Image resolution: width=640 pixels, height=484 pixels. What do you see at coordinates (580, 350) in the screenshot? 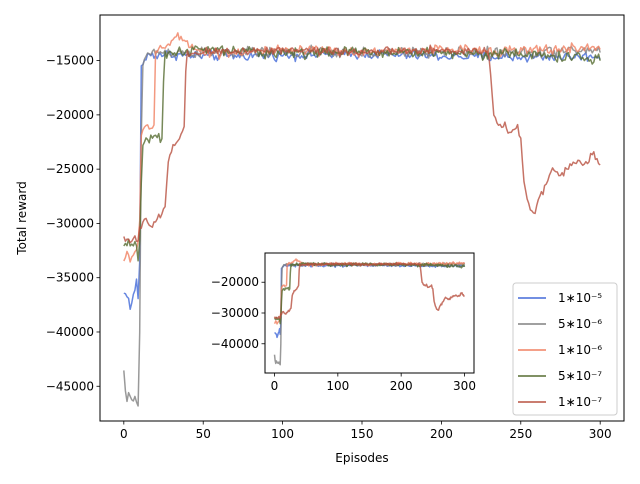
I see `legend-label-3: 1∗10⁻⁶` at bounding box center [580, 350].